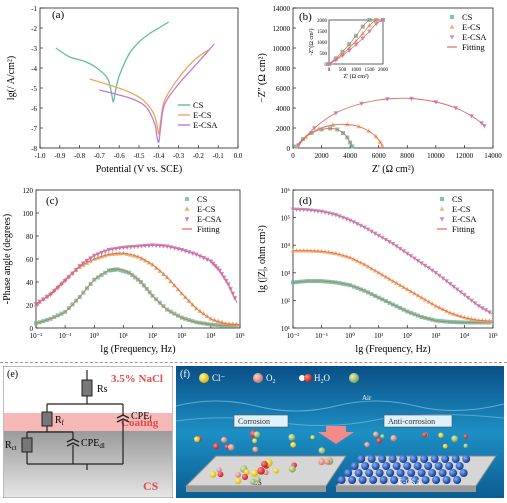 Image resolution: width=507 pixels, height=503 pixels. Describe the element at coordinates (379, 156) in the screenshot. I see `x-tick-label-b: 6000` at that location.